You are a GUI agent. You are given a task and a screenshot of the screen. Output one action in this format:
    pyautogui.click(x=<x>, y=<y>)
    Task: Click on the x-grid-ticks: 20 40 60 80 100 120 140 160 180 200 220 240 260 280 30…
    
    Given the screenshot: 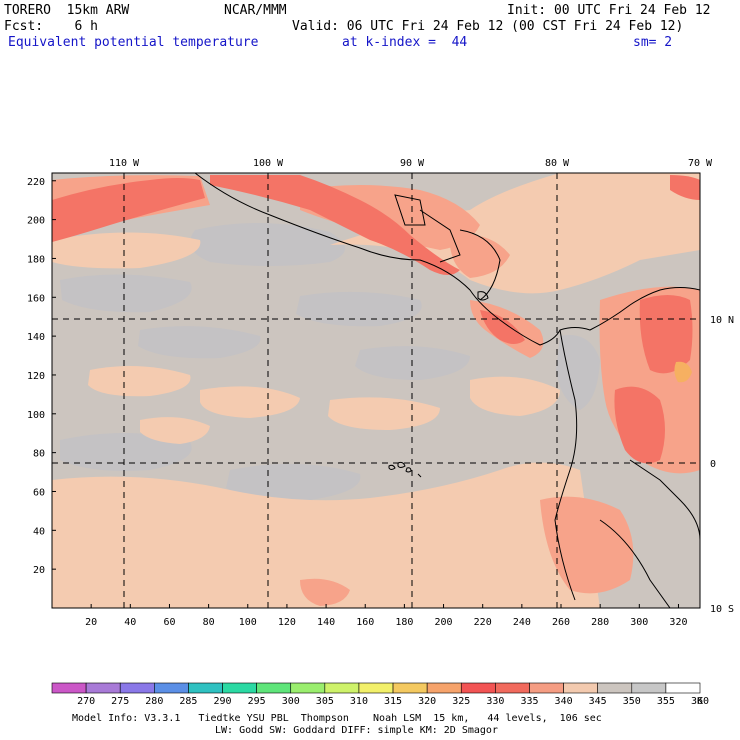 What is the action you would take?
    pyautogui.click(x=386, y=616)
    